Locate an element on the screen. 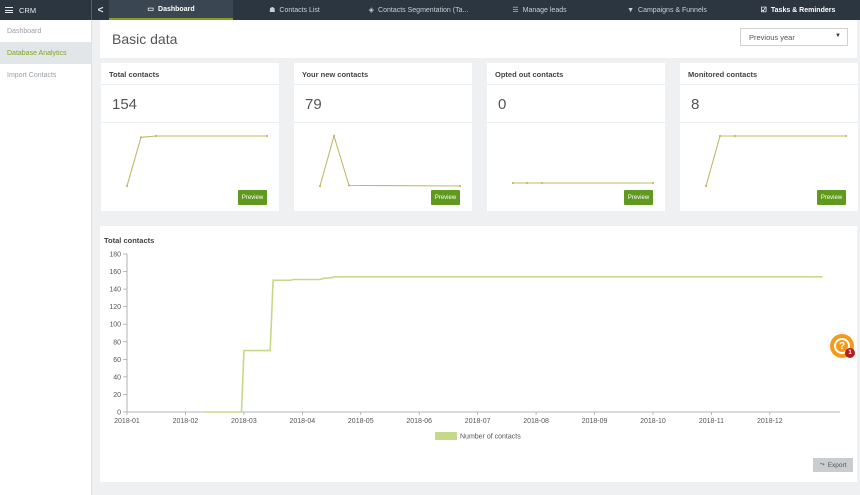 The height and width of the screenshot is (495, 860). x-tick-label: 2018-08 is located at coordinates (536, 421).